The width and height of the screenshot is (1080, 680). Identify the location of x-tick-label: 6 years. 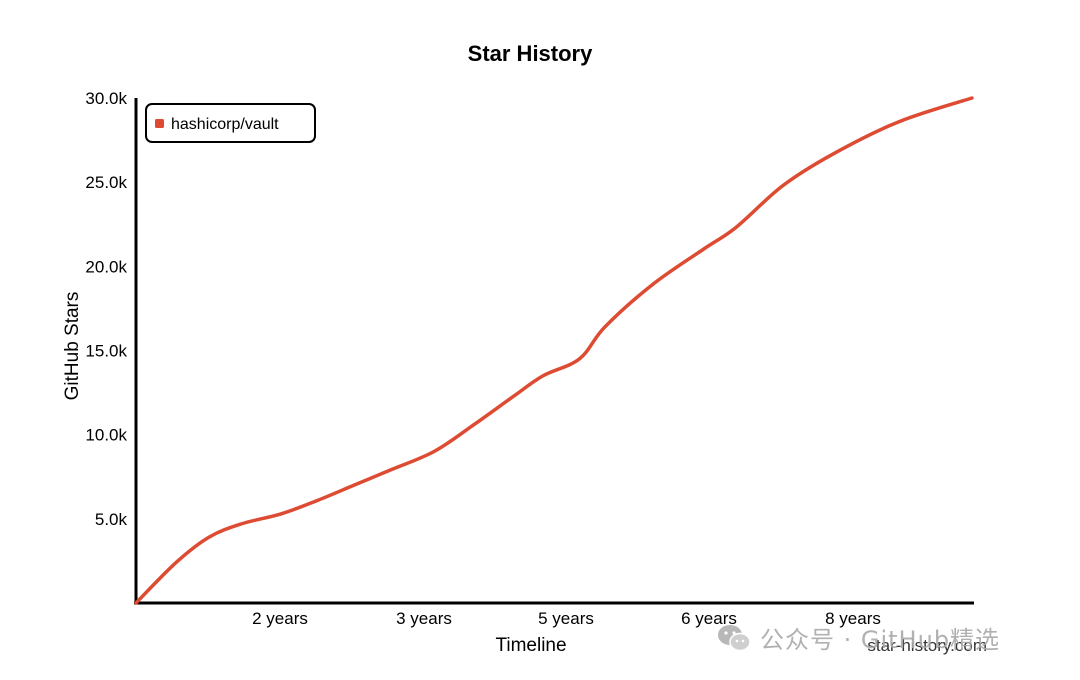
(709, 618).